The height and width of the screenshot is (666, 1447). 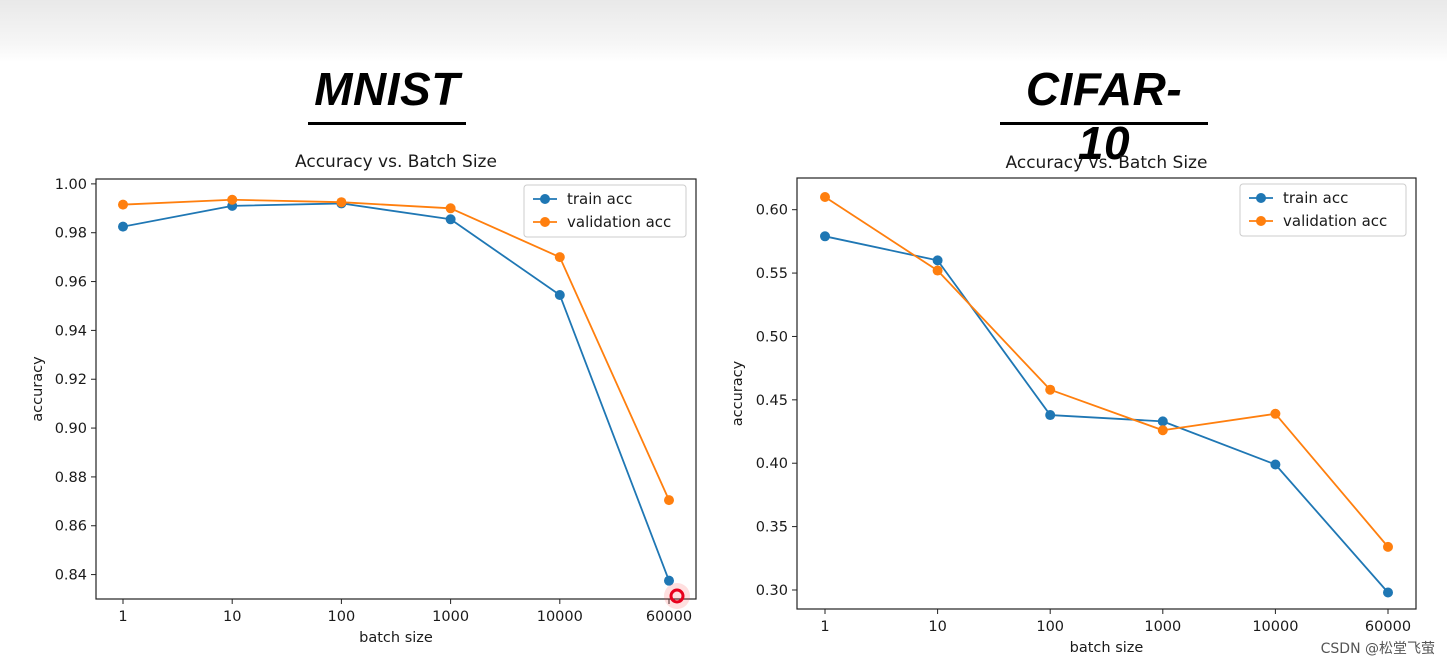 What do you see at coordinates (71, 478) in the screenshot?
I see `mnist-y-tick-label: 0.88` at bounding box center [71, 478].